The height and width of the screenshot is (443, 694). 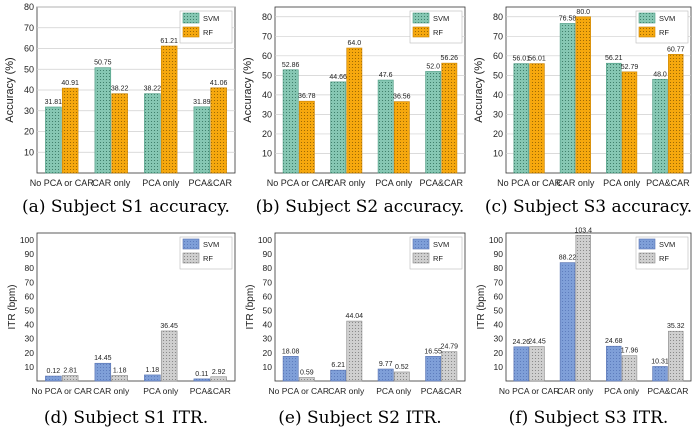 I want to click on caption: (f) Subject S3 ITR., so click(x=589, y=418).